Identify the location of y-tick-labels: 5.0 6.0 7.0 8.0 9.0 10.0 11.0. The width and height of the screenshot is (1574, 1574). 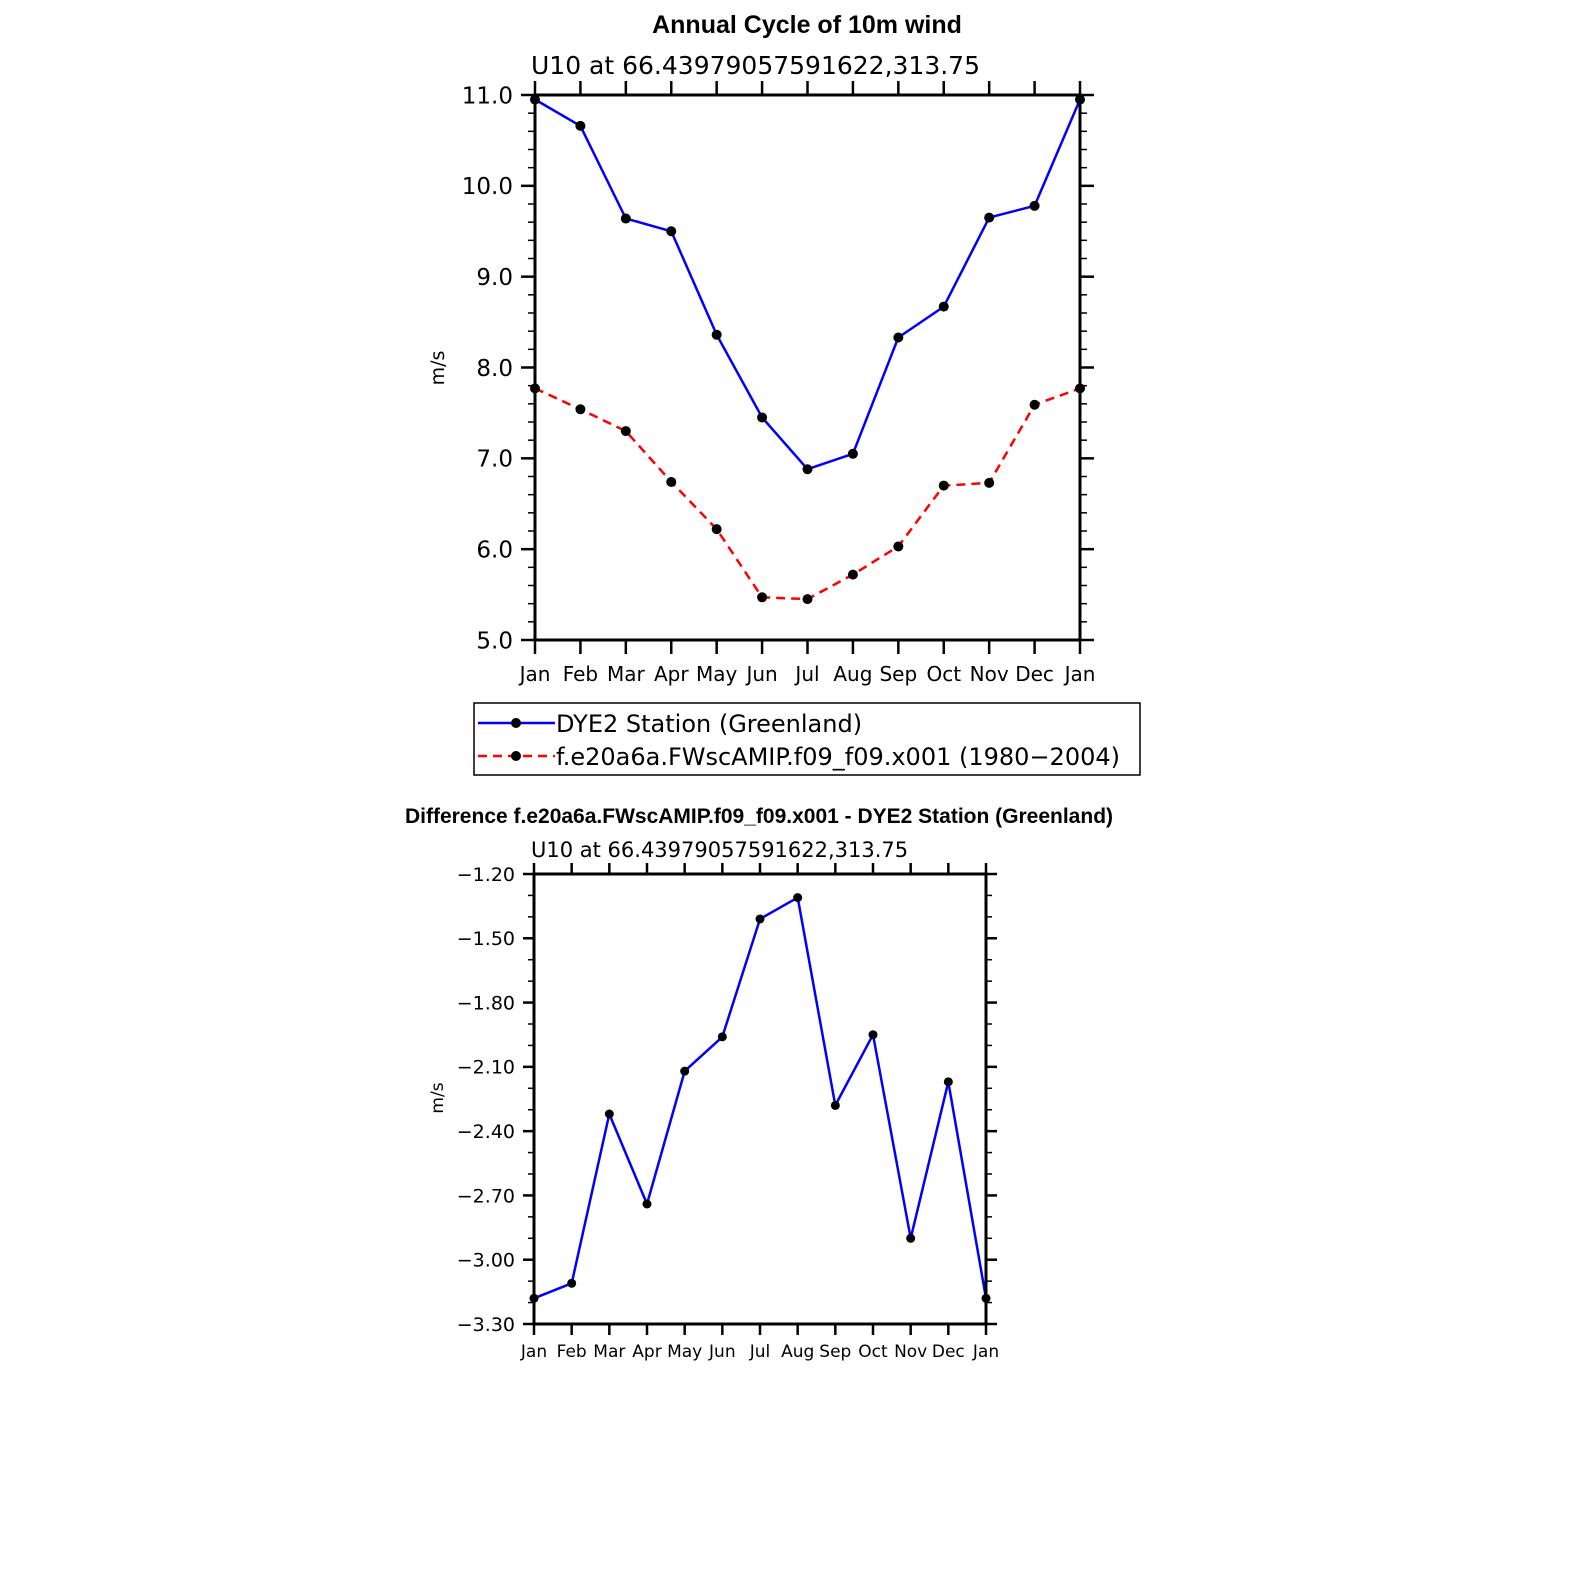
(487, 368).